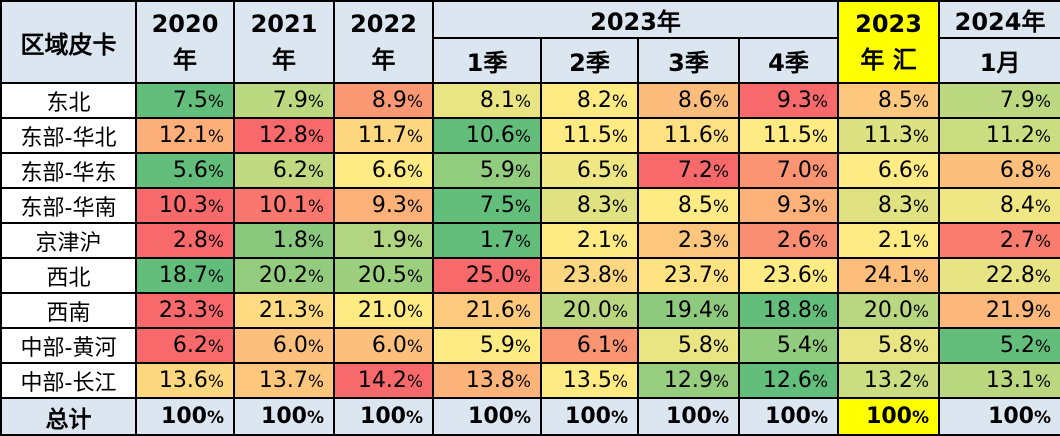 The width and height of the screenshot is (1060, 436). What do you see at coordinates (185, 170) in the screenshot?
I see `value-cell: 5.6%` at bounding box center [185, 170].